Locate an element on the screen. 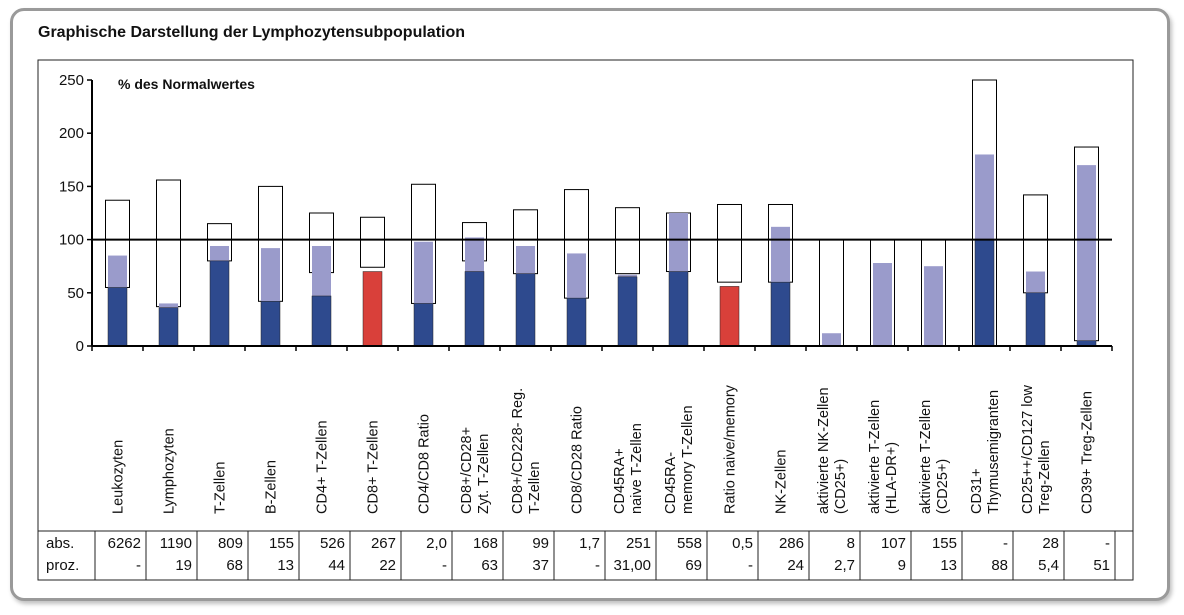 Image resolution: width=1184 pixels, height=615 pixels. y-tick-label: 100 is located at coordinates (71, 240).